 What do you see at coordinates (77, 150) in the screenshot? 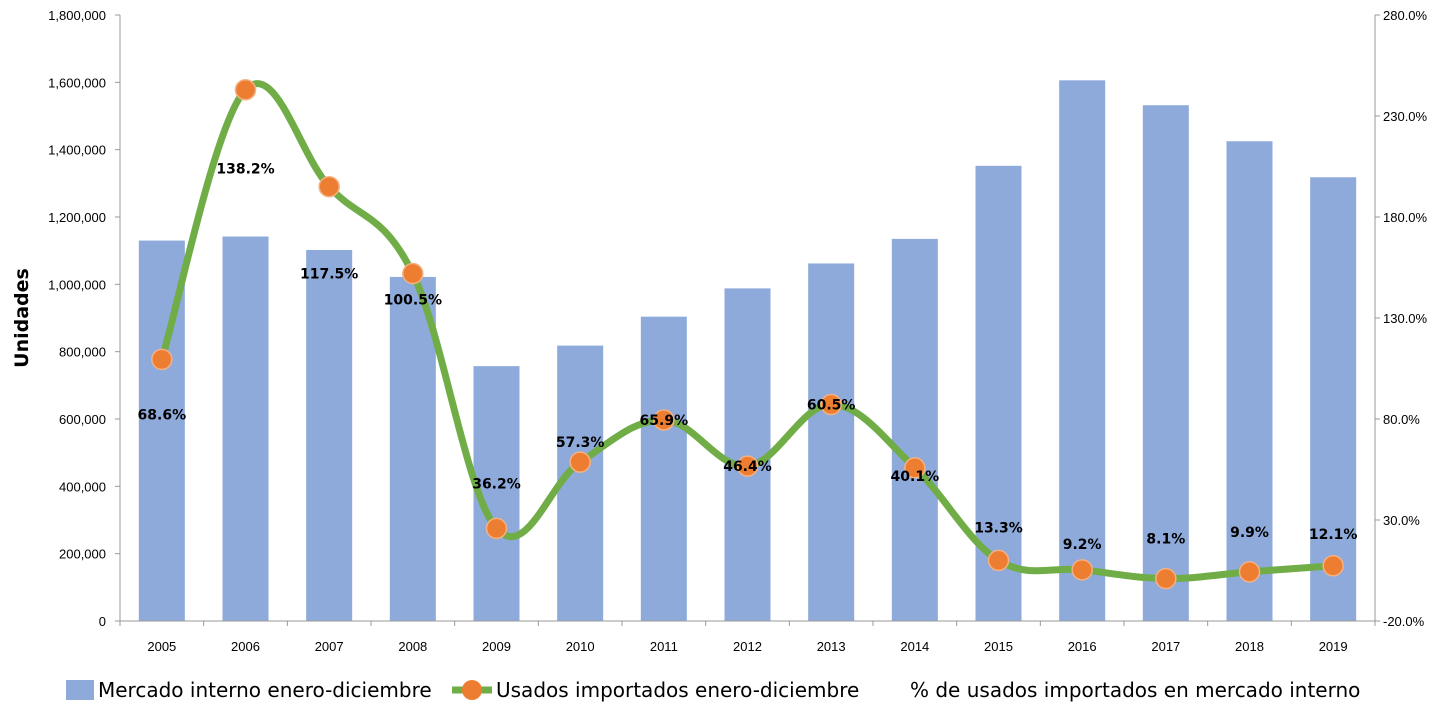
I see `y-tick-label: 1,400,000` at bounding box center [77, 150].